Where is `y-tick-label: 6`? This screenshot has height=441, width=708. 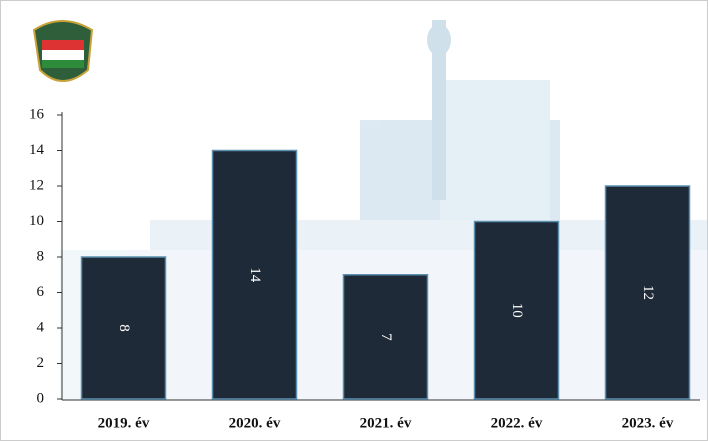
y-tick-label: 6 is located at coordinates (41, 292).